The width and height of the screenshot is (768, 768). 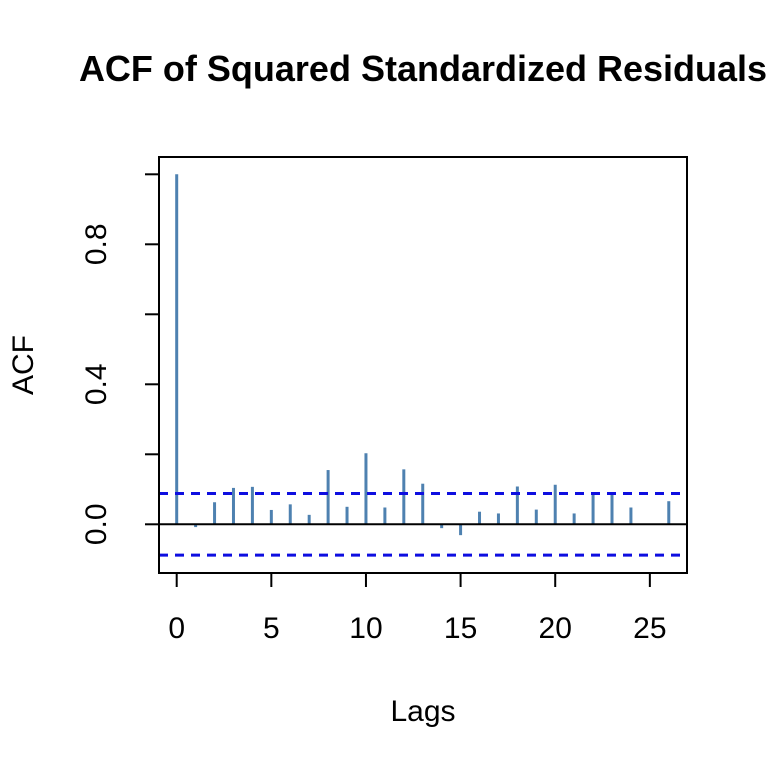 What do you see at coordinates (365, 628) in the screenshot?
I see `x-tick-label: 10` at bounding box center [365, 628].